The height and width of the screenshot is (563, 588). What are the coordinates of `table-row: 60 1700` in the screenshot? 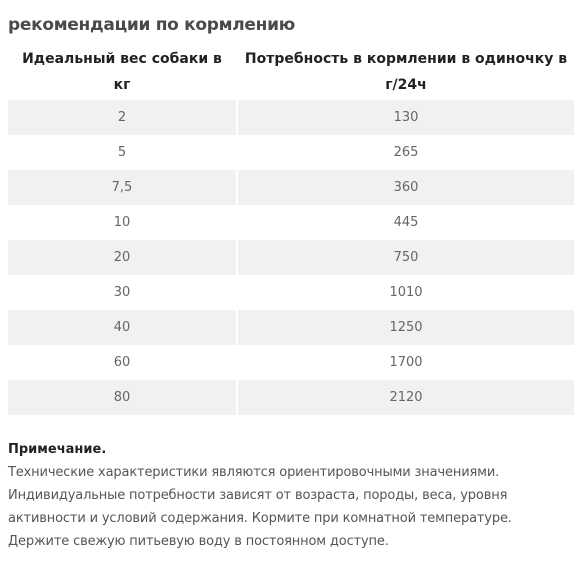 It's located at (291, 362).